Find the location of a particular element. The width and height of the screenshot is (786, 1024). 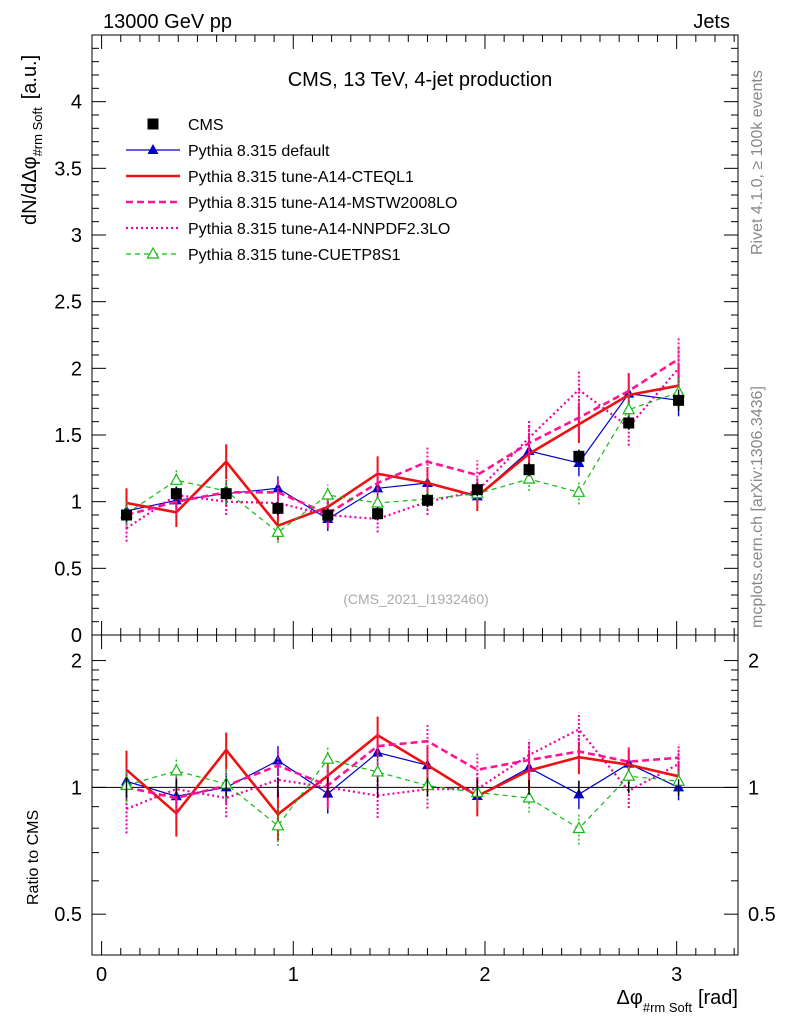

legend-entry: Pythia 8.315 tune-CUETP8S1 is located at coordinates (263, 255).